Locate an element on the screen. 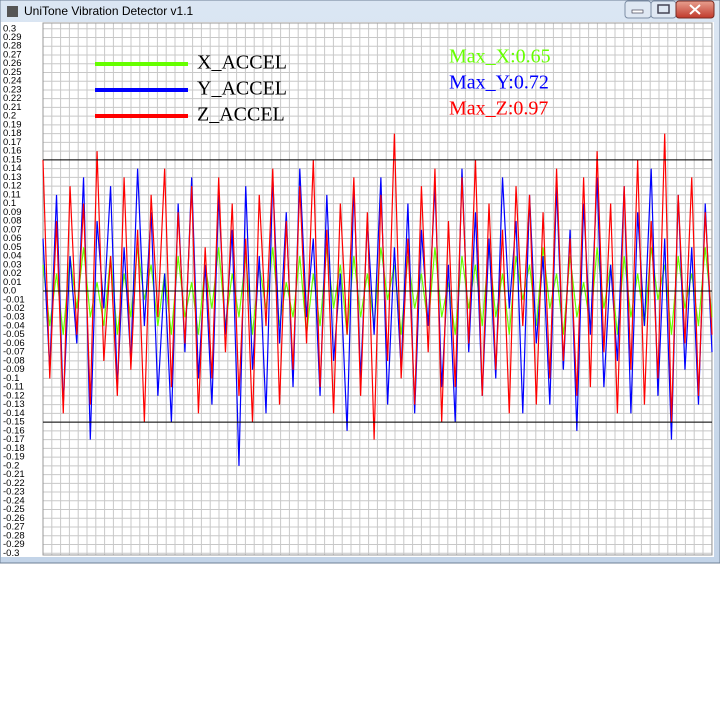  app-icon is located at coordinates (12, 11).